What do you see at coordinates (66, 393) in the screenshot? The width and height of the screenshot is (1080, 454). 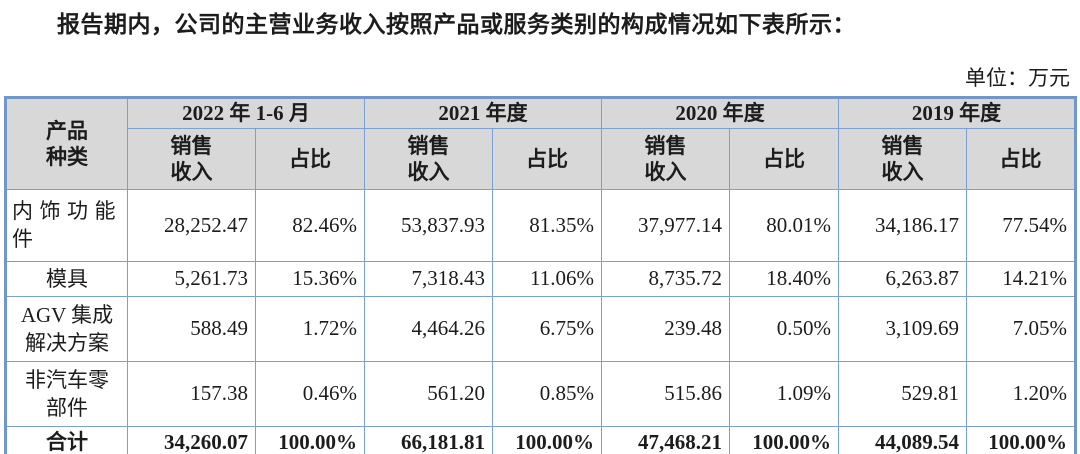 I see `row-label: 非汽车零 部件` at bounding box center [66, 393].